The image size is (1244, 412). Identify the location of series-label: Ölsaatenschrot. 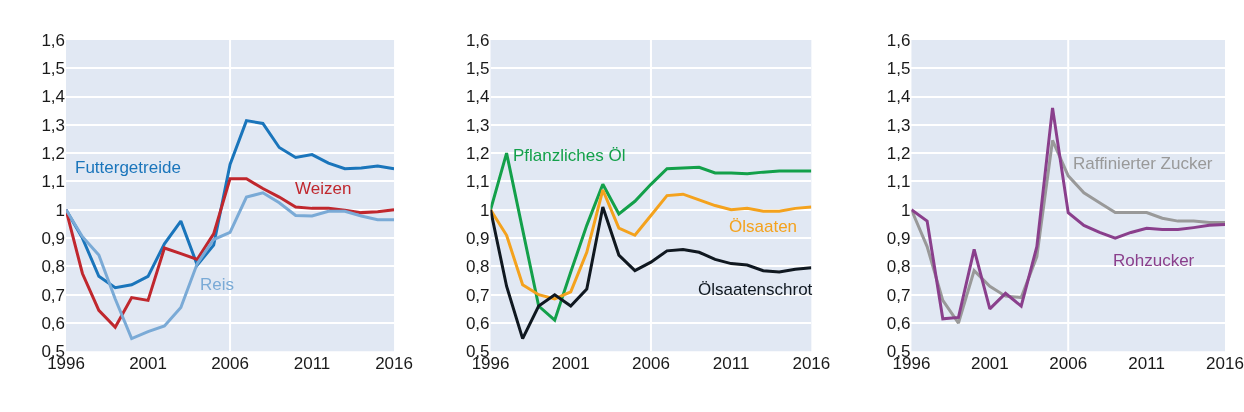
(755, 289).